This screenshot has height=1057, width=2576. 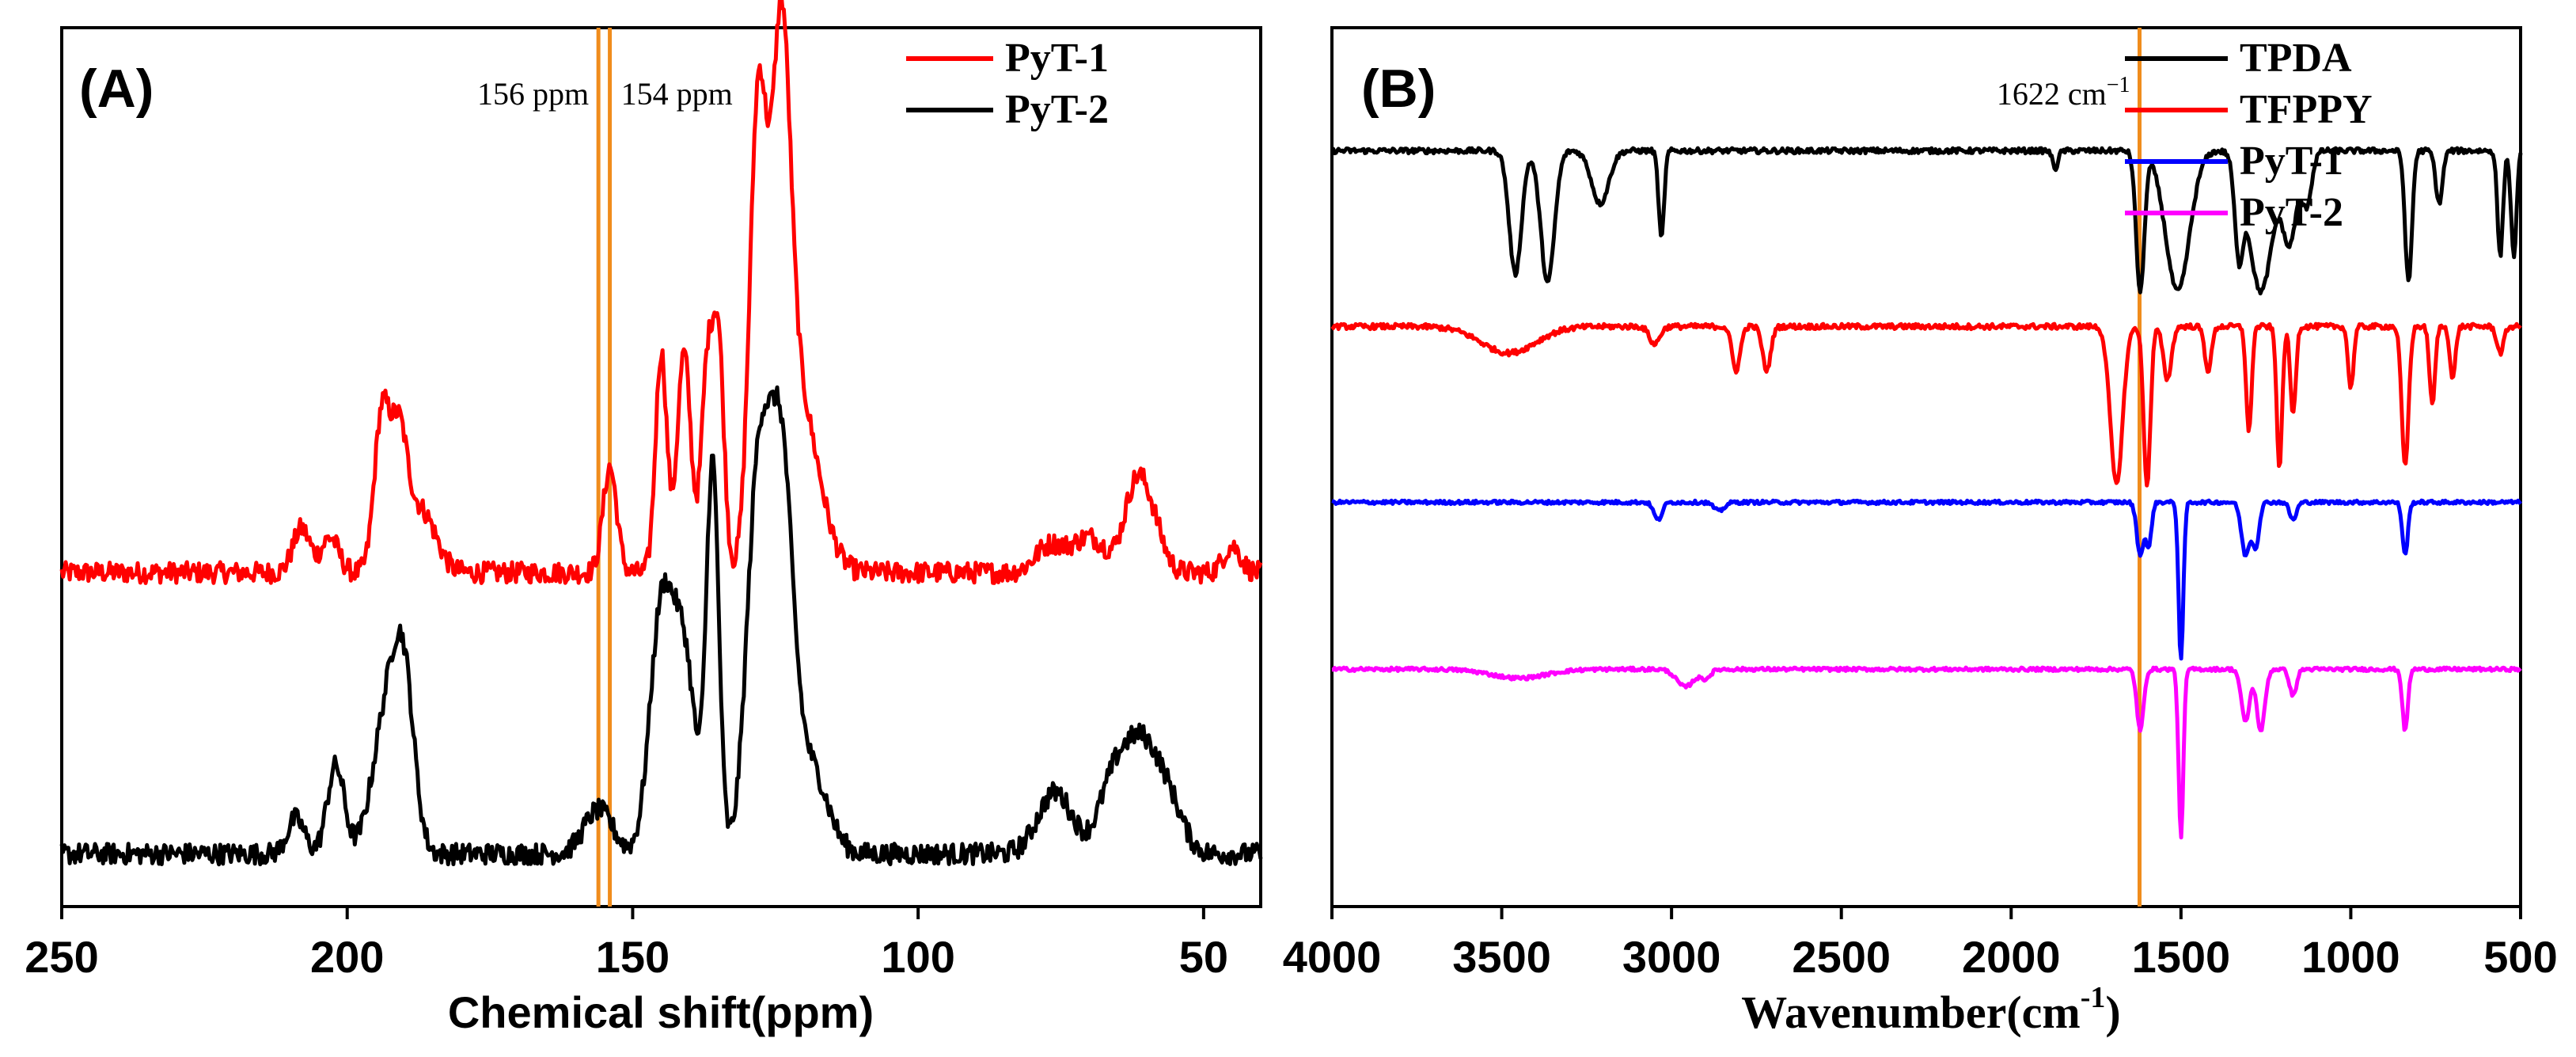 I want to click on panel-b-x-axis-title-sup: -1, so click(x=2093, y=997).